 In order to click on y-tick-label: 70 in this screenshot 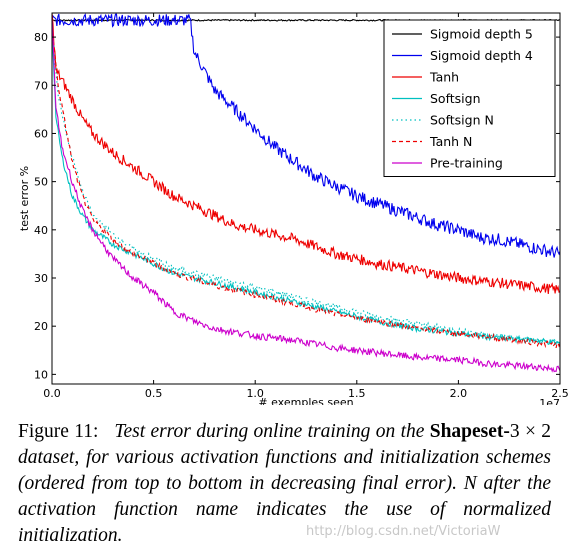, I will do `click(41, 85)`.